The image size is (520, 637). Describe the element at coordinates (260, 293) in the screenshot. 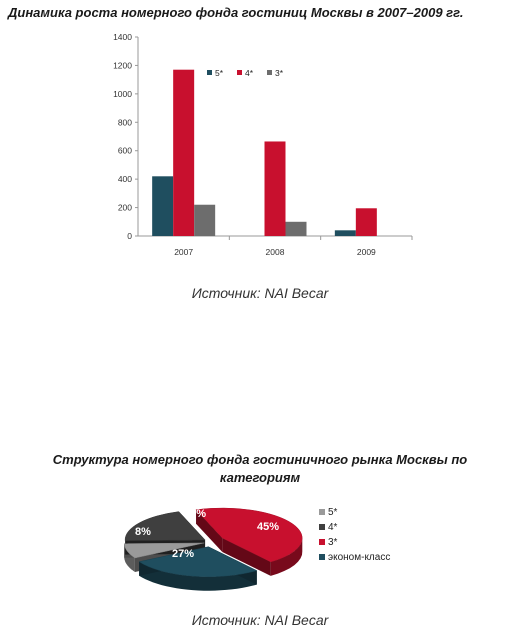

I see `bar-chart-source: Источник: NAI Becar` at that location.